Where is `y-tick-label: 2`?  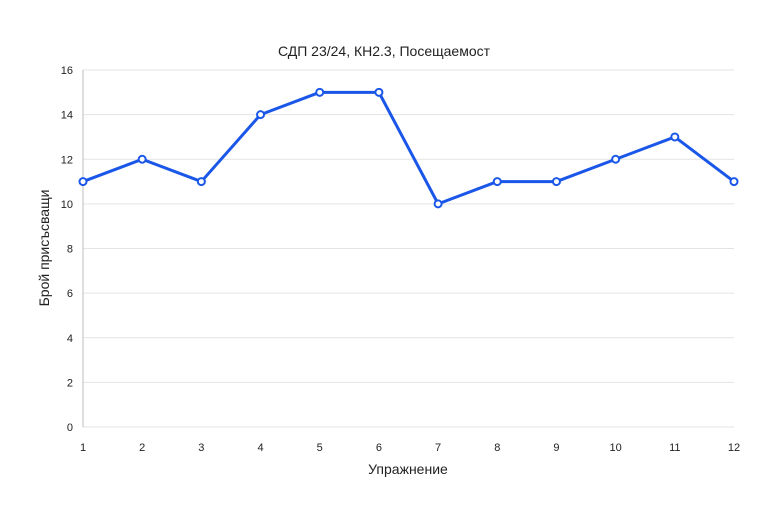 y-tick-label: 2 is located at coordinates (70, 383).